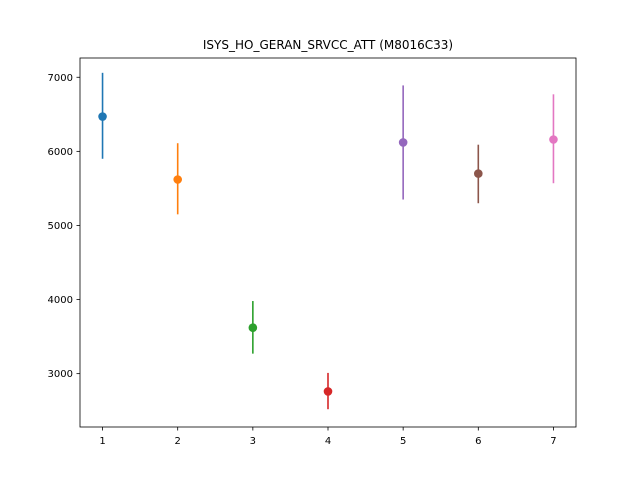 The height and width of the screenshot is (480, 640). Describe the element at coordinates (60, 152) in the screenshot. I see `y-tick-label-4: 6000` at that location.